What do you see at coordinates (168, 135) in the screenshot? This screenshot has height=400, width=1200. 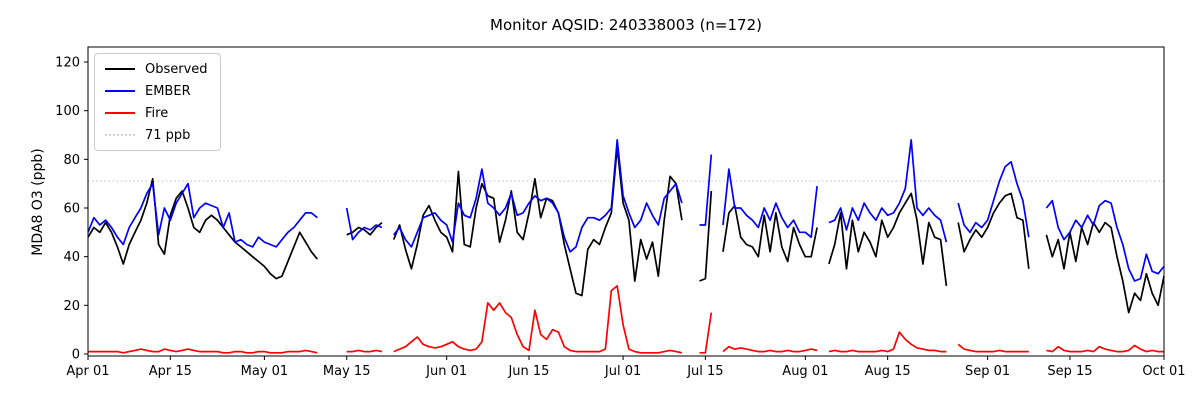 I see `legend-label-threshold: 71 ppb` at bounding box center [168, 135].